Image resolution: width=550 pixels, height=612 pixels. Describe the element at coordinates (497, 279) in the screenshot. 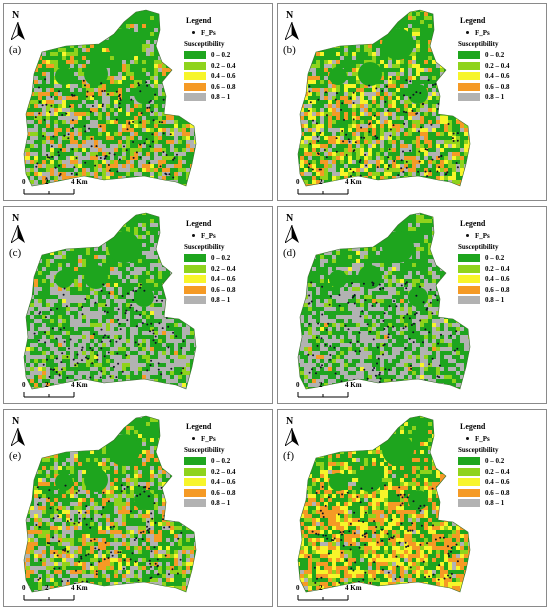

I see `legend-class-label: 0.4 – 0.6` at that location.